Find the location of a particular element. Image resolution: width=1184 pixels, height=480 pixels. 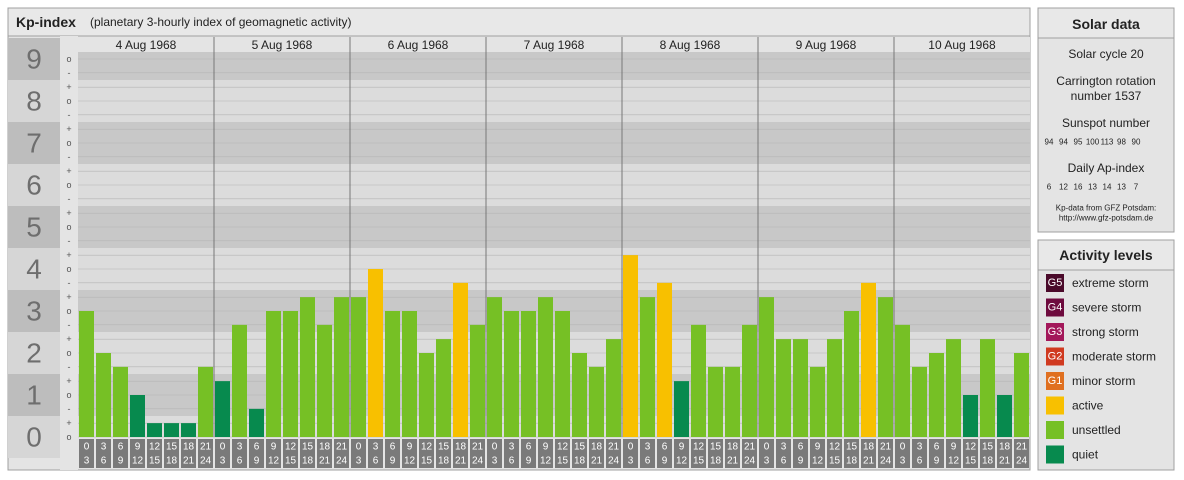

day-label: 9 Aug 1968 is located at coordinates (826, 45).